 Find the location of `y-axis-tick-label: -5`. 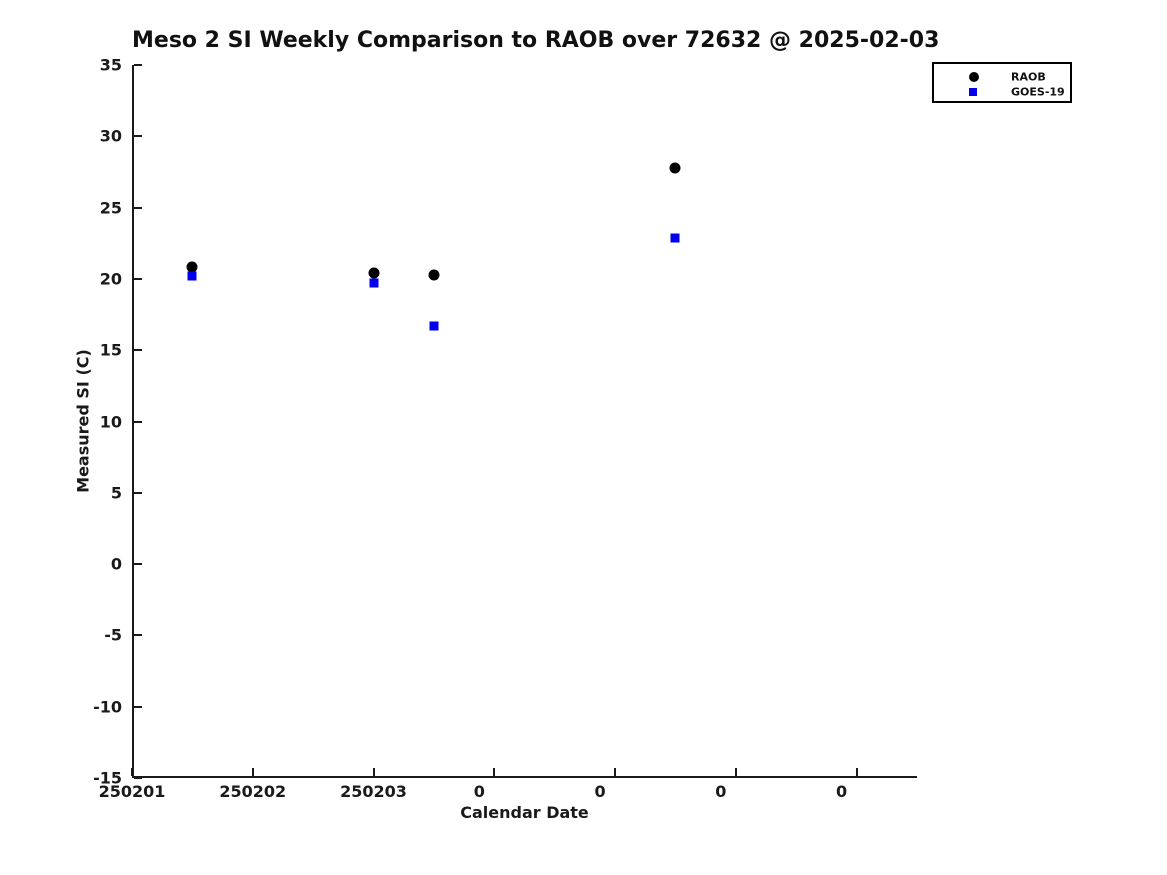

y-axis-tick-label: -5 is located at coordinates (113, 635).